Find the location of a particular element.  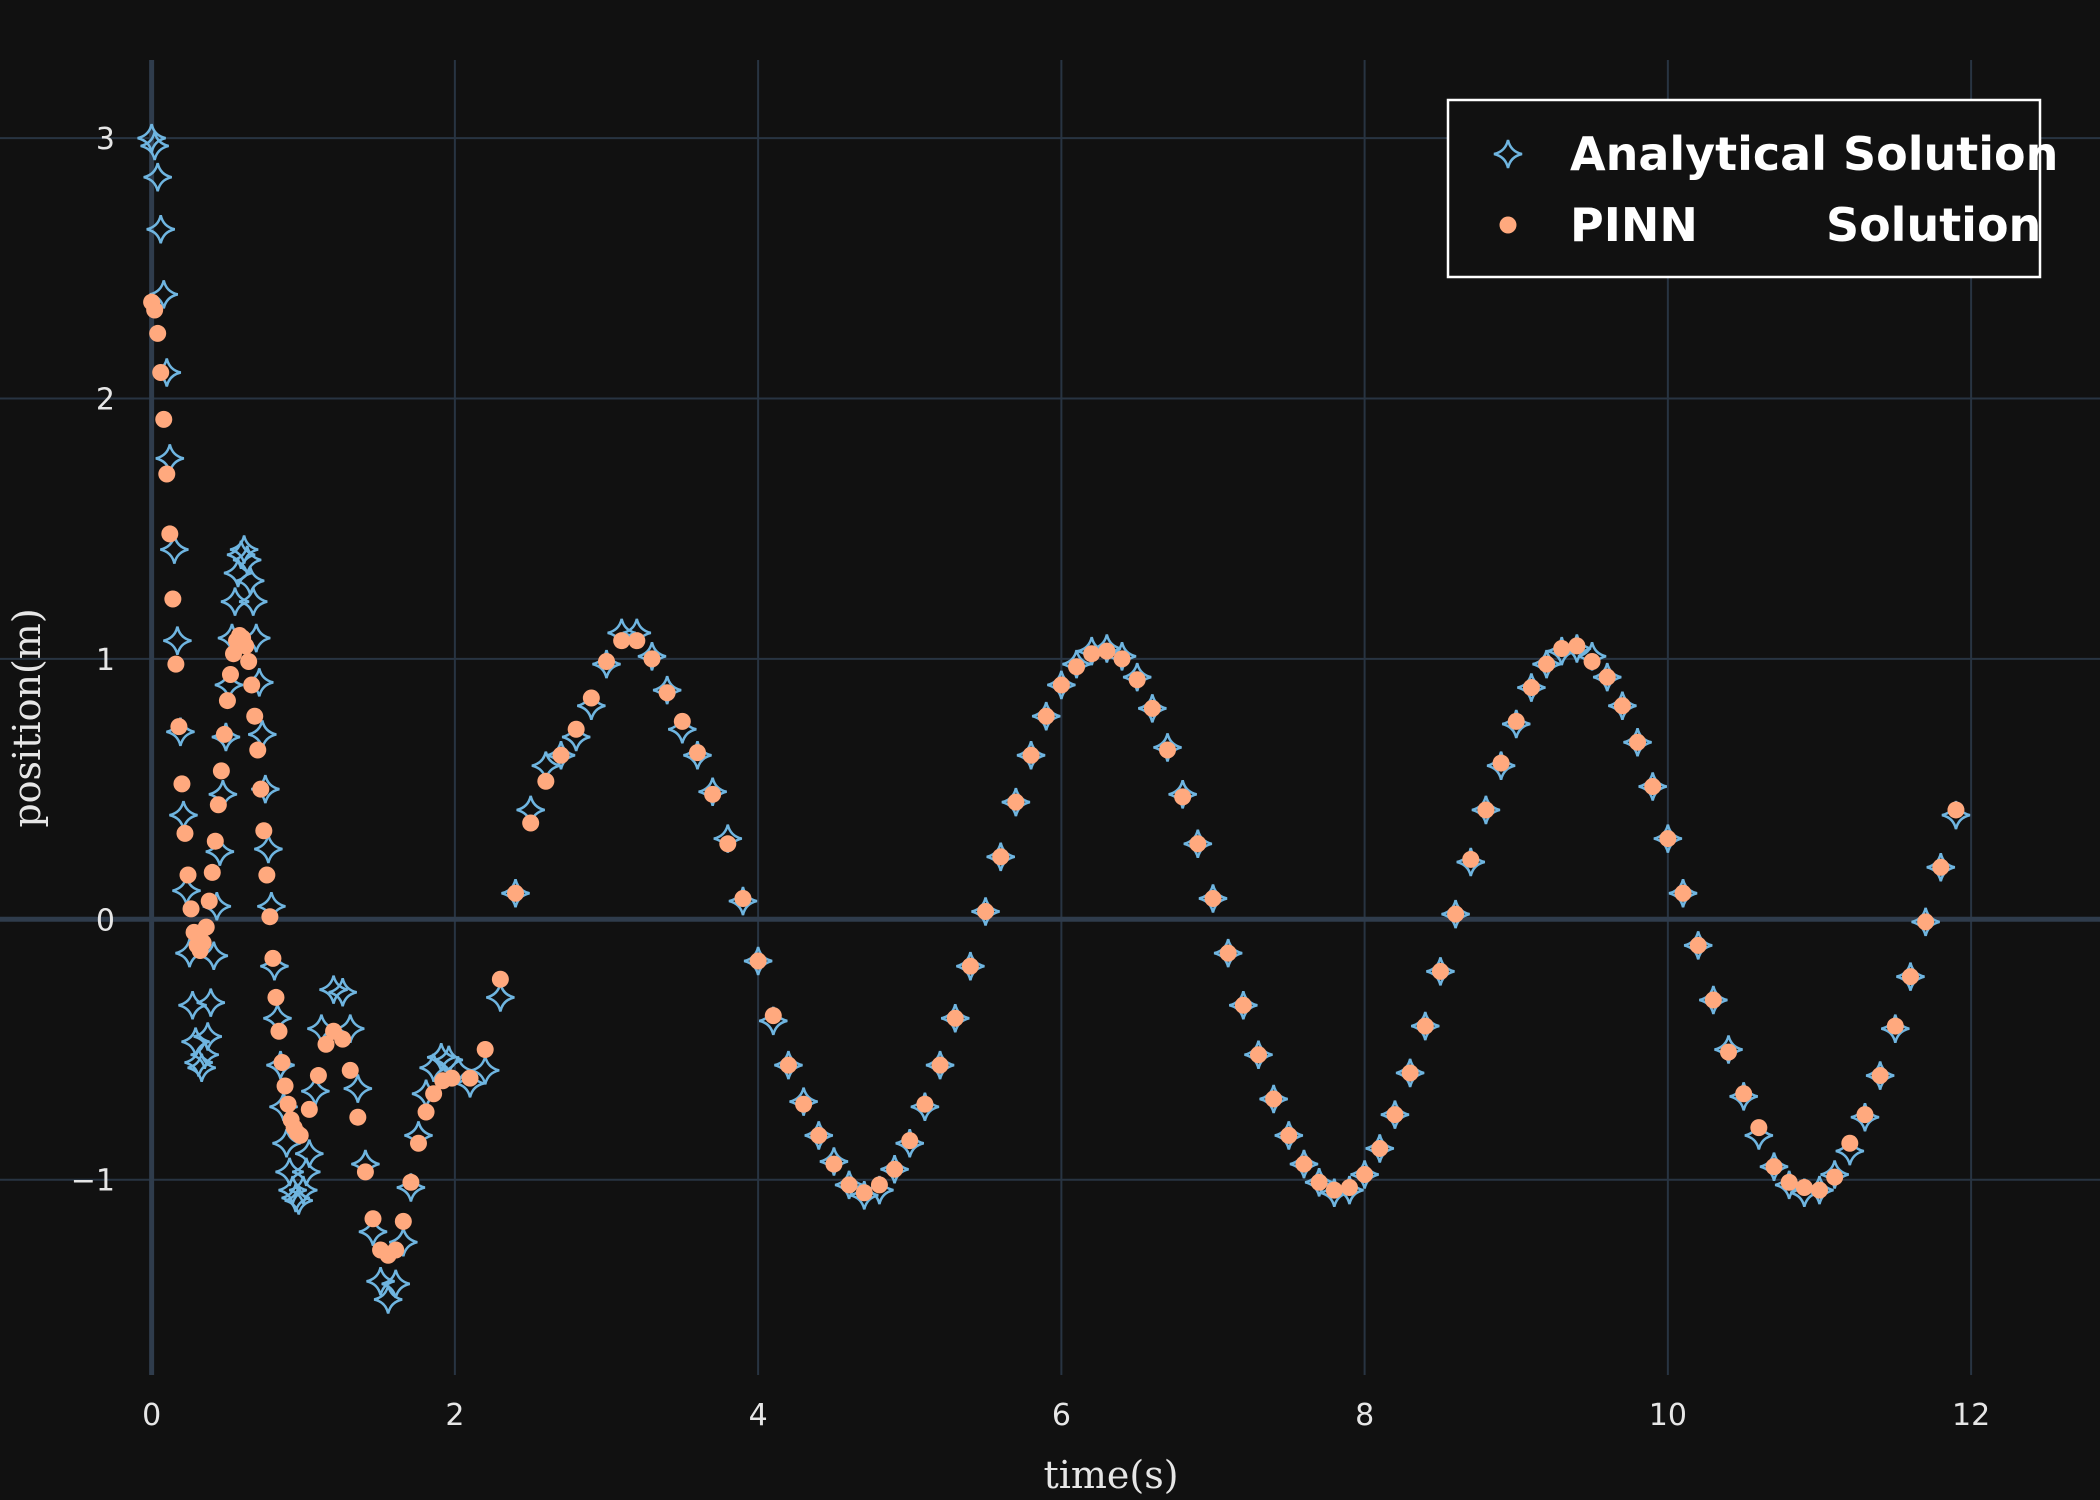

x-tick-label: 10 is located at coordinates (1668, 1415).